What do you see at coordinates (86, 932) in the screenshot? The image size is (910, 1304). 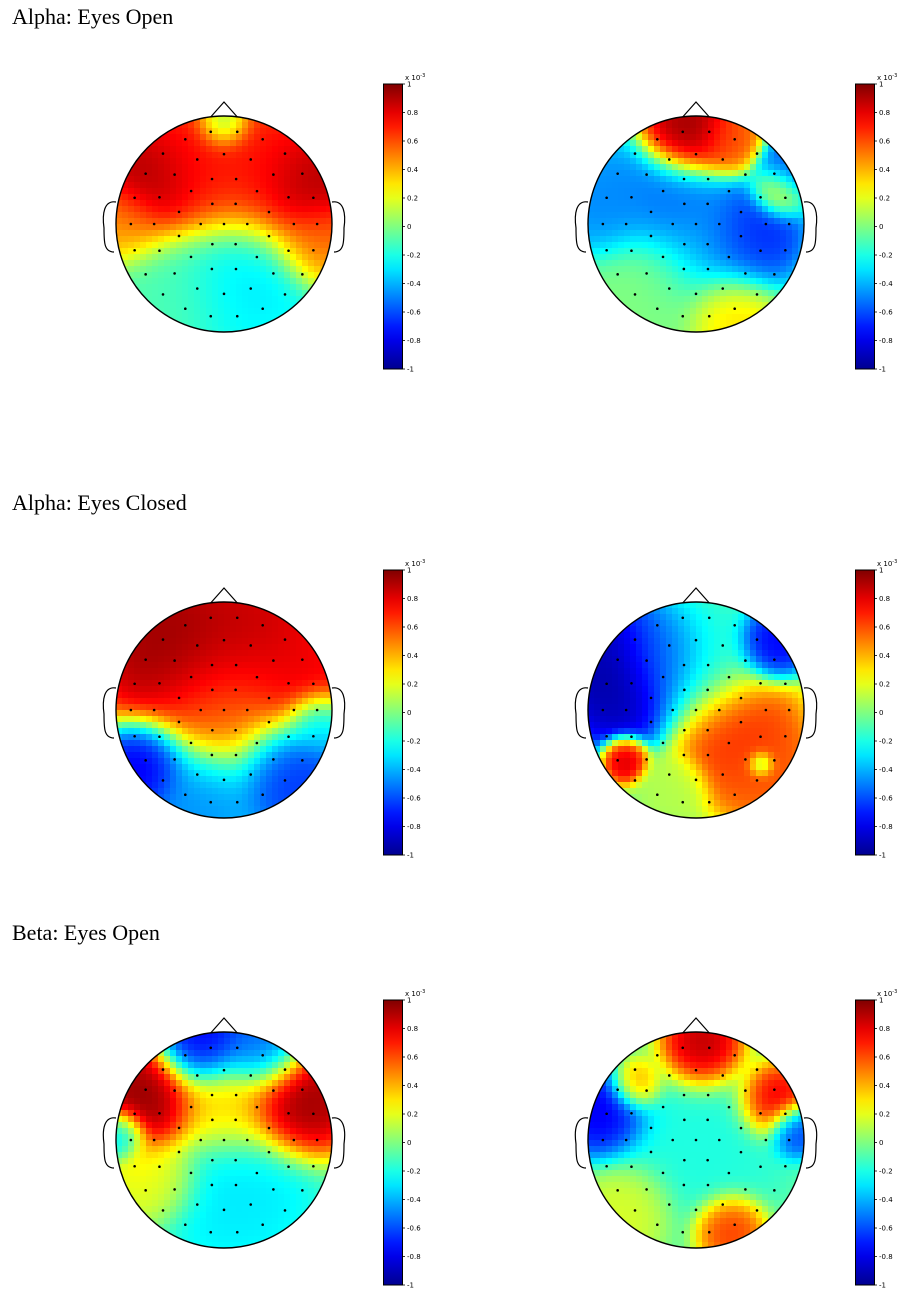 I see `section-title-beta-eyes-open: Beta: Eyes Open` at bounding box center [86, 932].